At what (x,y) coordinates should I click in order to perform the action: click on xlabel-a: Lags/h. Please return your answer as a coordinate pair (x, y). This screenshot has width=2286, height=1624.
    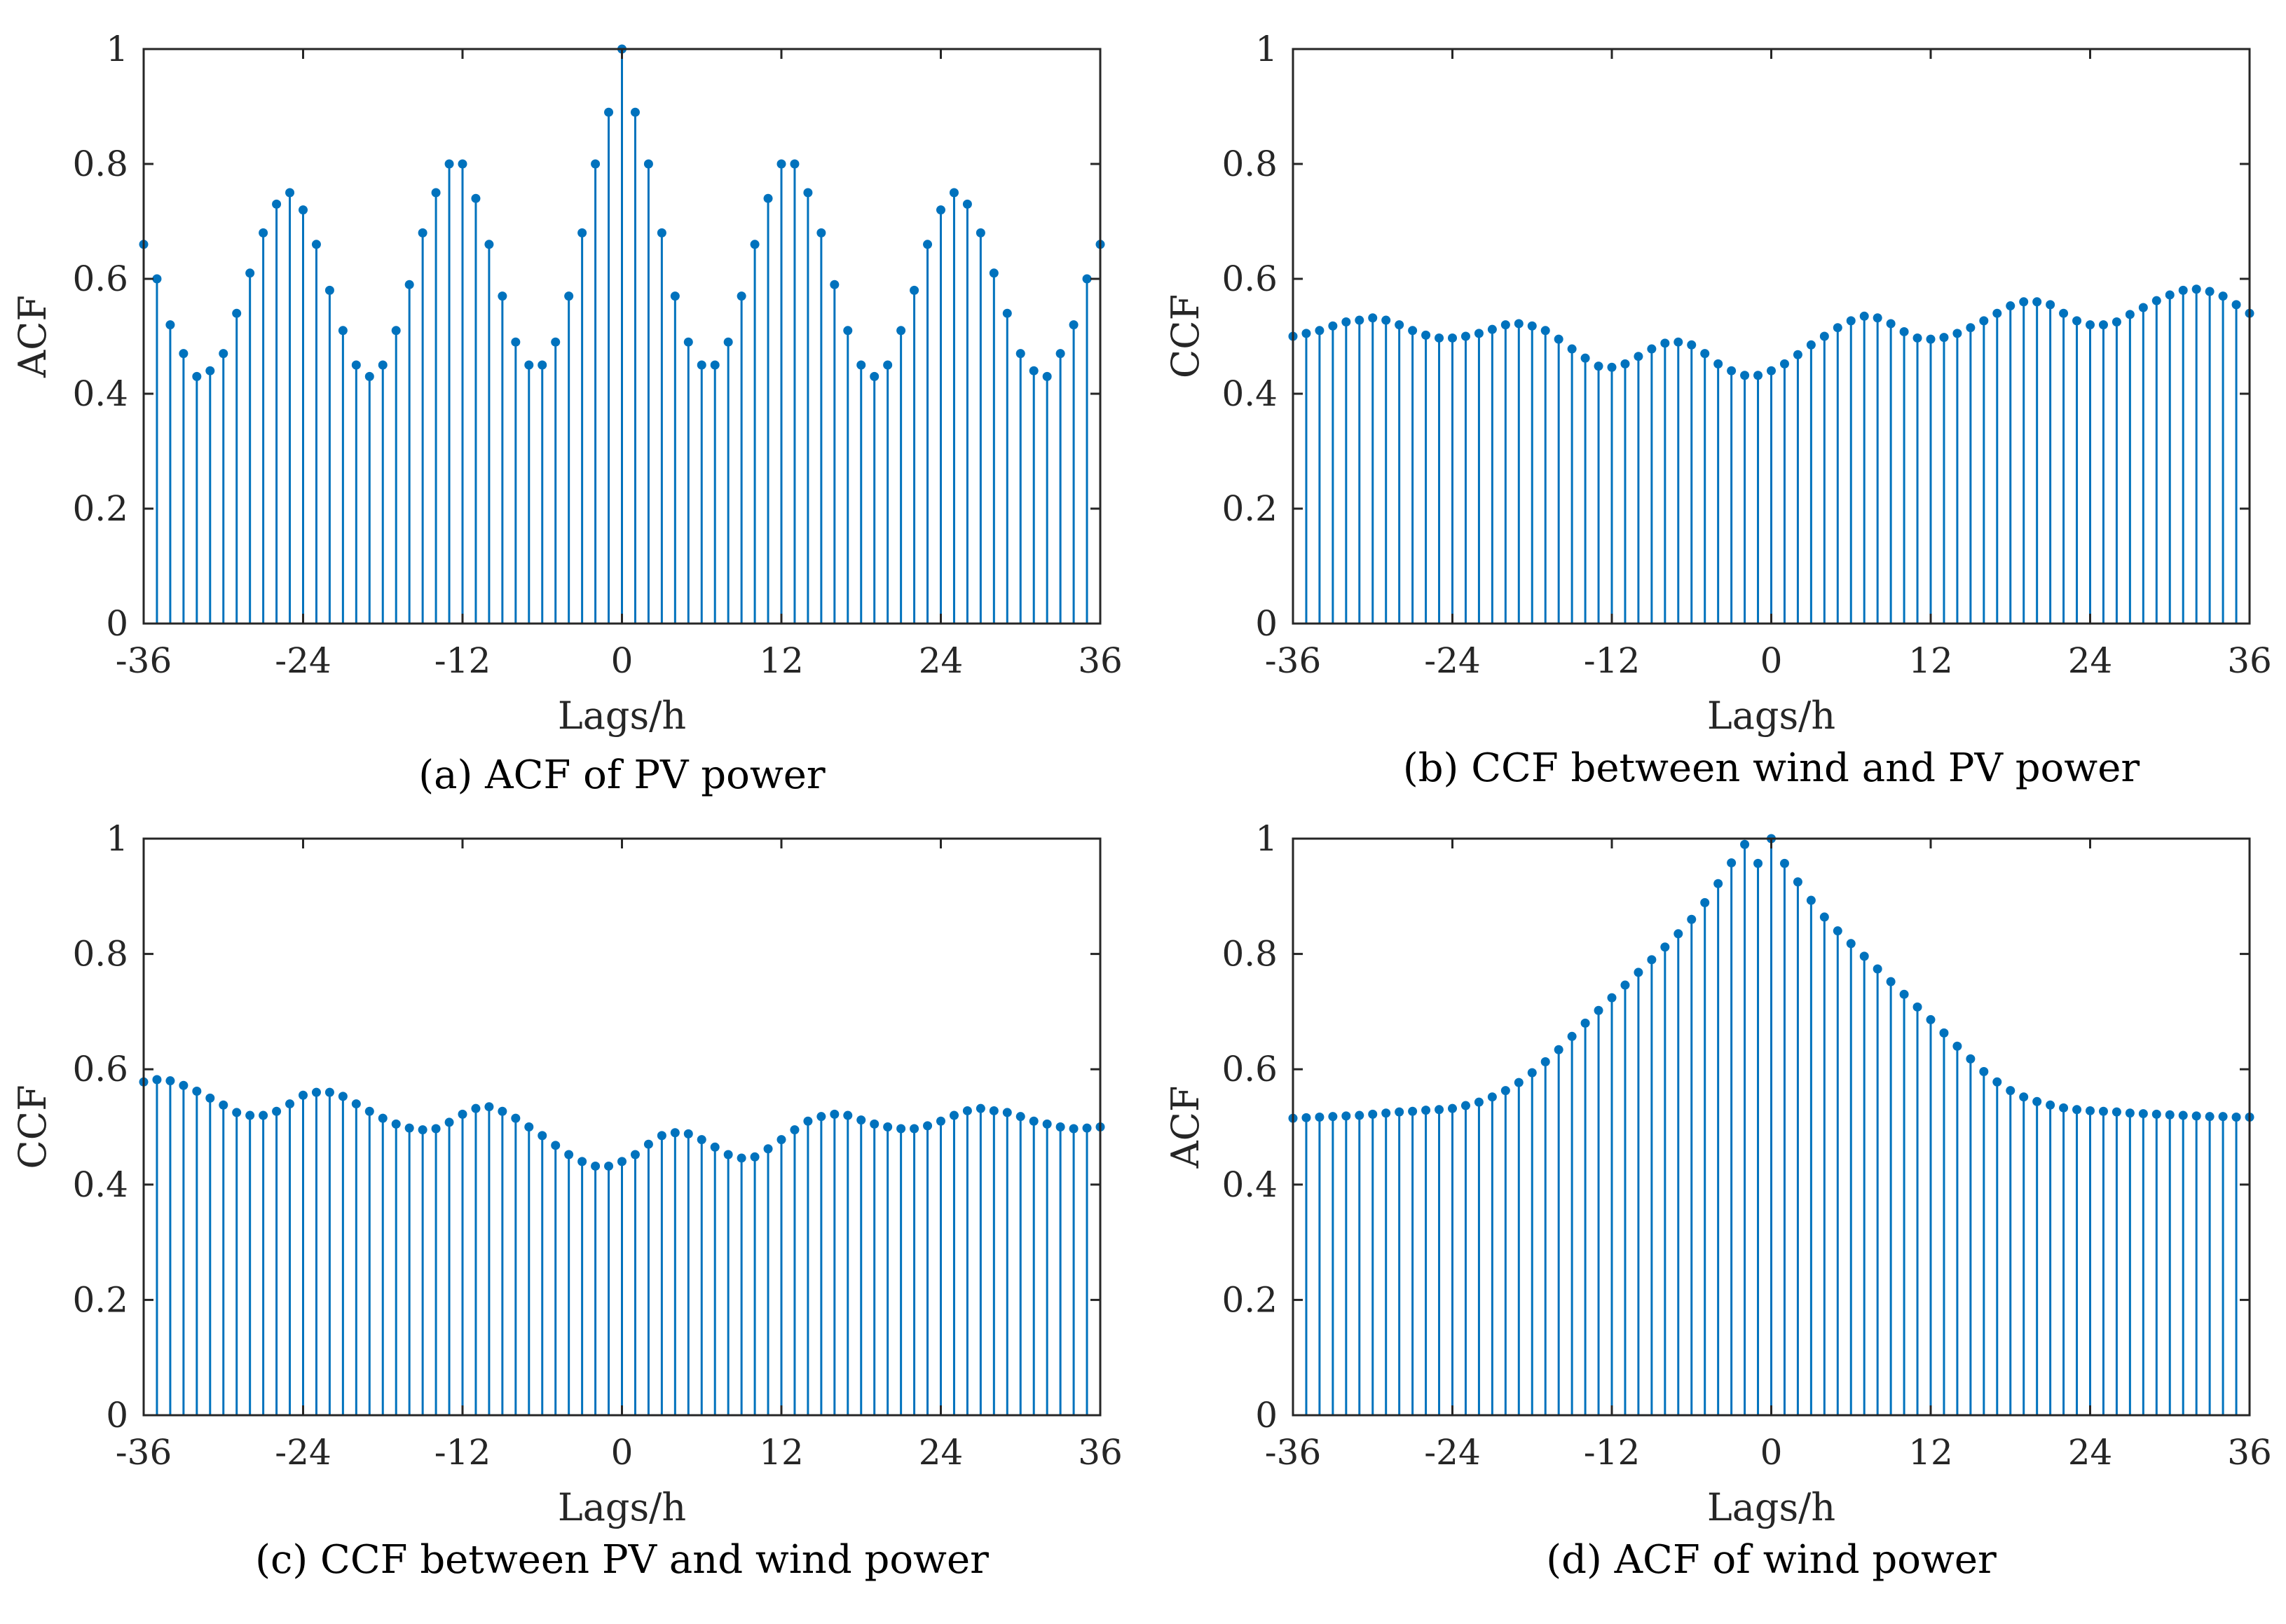
    Looking at the image, I should click on (622, 716).